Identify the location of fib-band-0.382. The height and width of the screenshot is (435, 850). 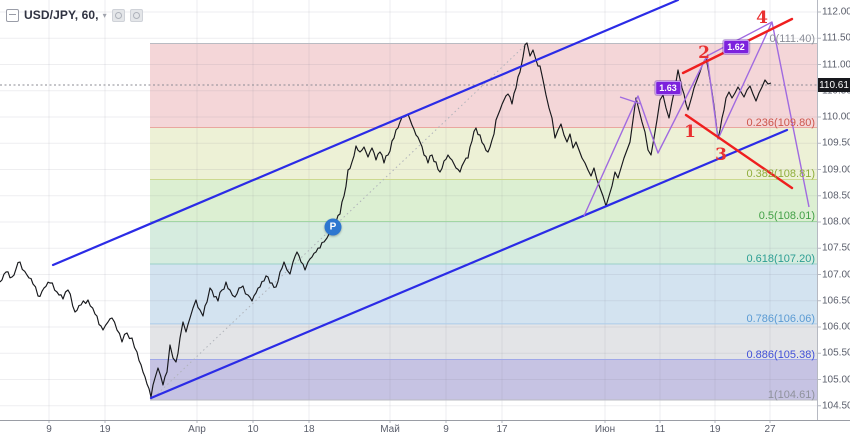
(483, 200).